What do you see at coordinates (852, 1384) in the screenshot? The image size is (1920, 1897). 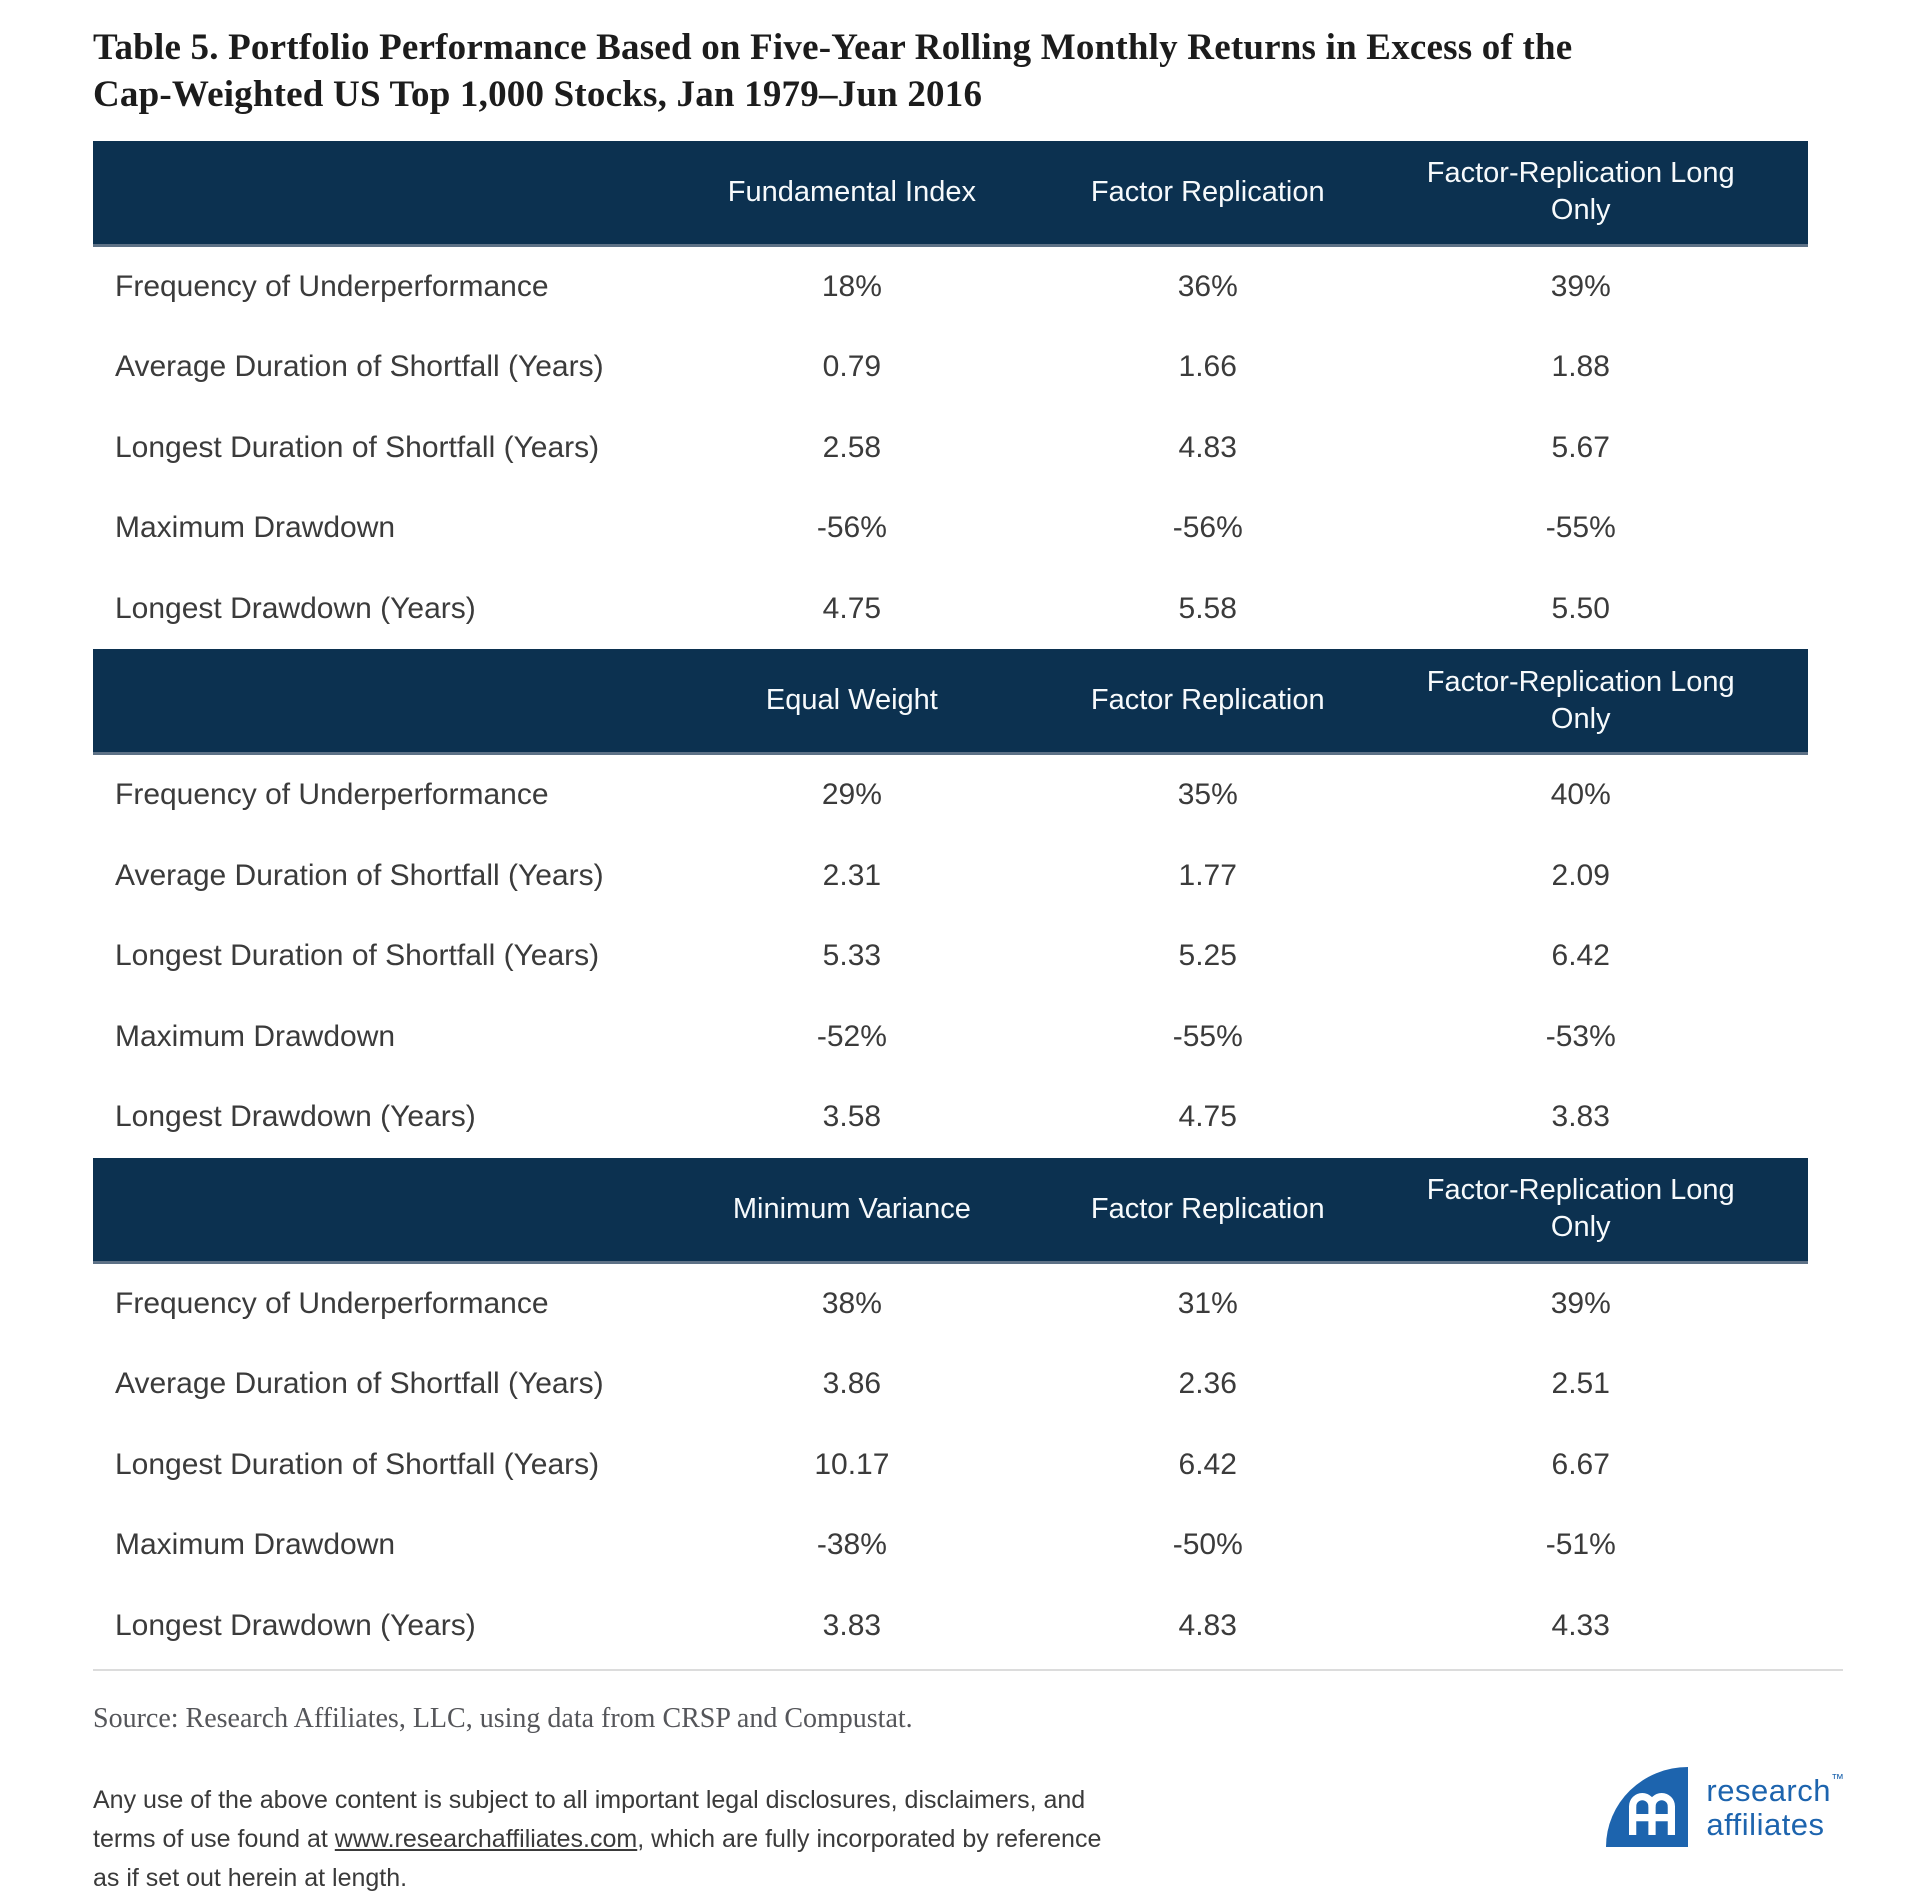 I see `cell-value: 3.86` at bounding box center [852, 1384].